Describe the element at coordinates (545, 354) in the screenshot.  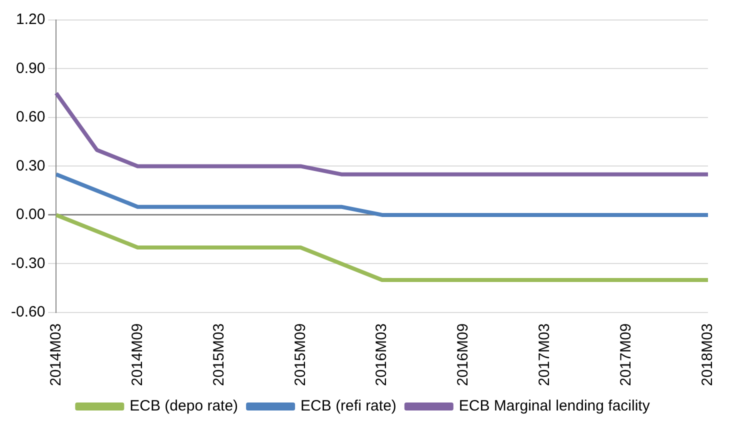
I see `x-tick-label: 2017M03` at that location.